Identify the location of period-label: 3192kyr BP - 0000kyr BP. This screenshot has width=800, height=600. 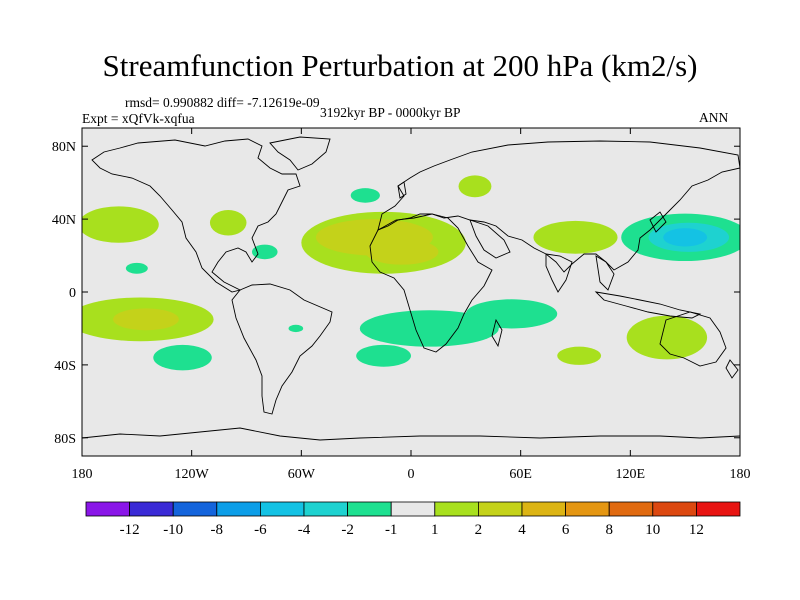
(390, 112).